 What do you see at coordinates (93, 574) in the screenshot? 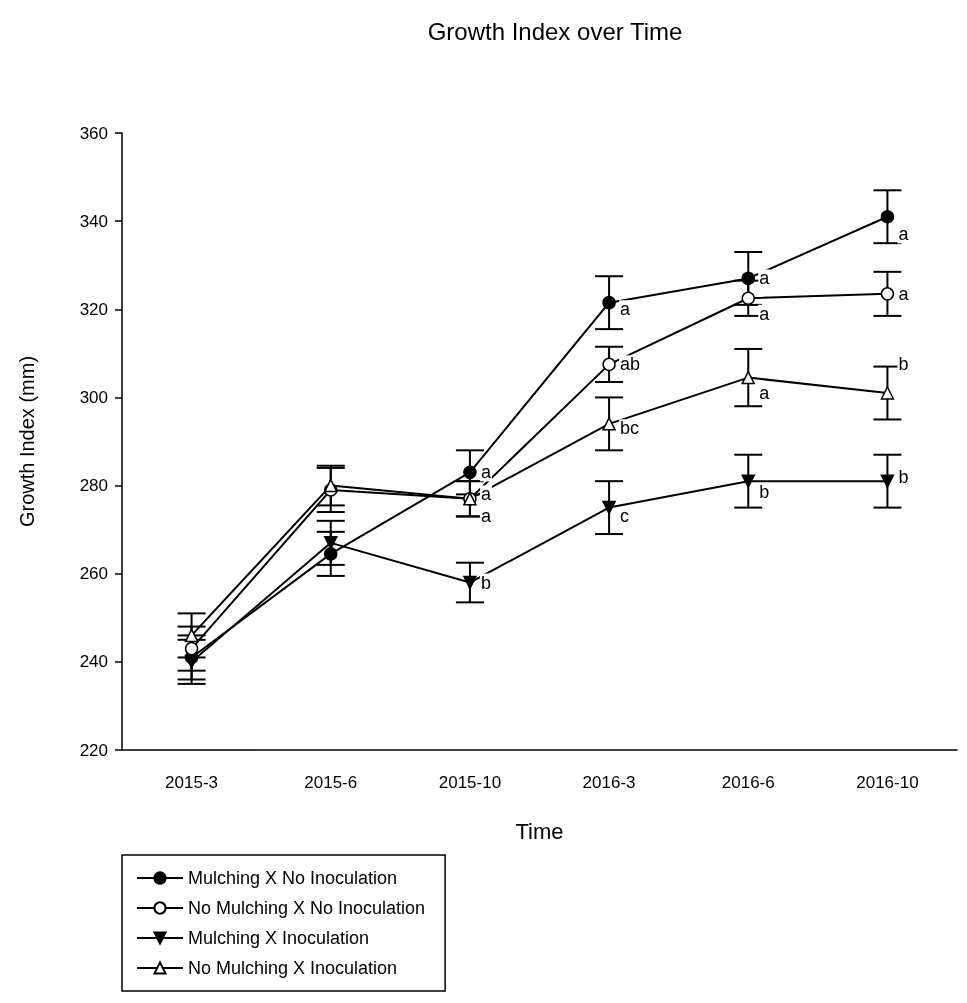
I see `y-tick-label: 260` at bounding box center [93, 574].